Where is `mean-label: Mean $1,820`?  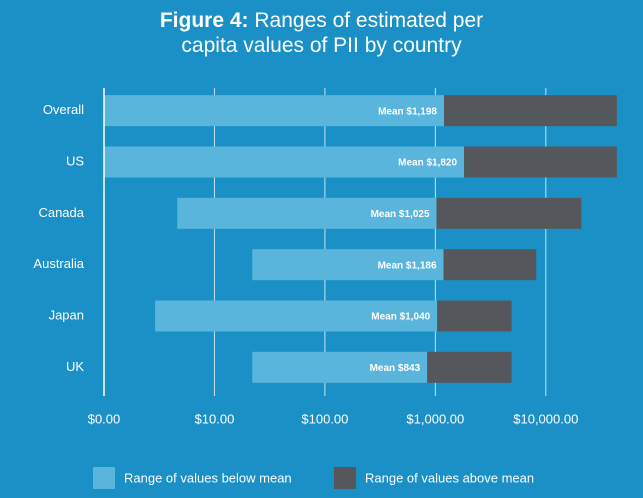
mean-label: Mean $1,820 is located at coordinates (427, 163).